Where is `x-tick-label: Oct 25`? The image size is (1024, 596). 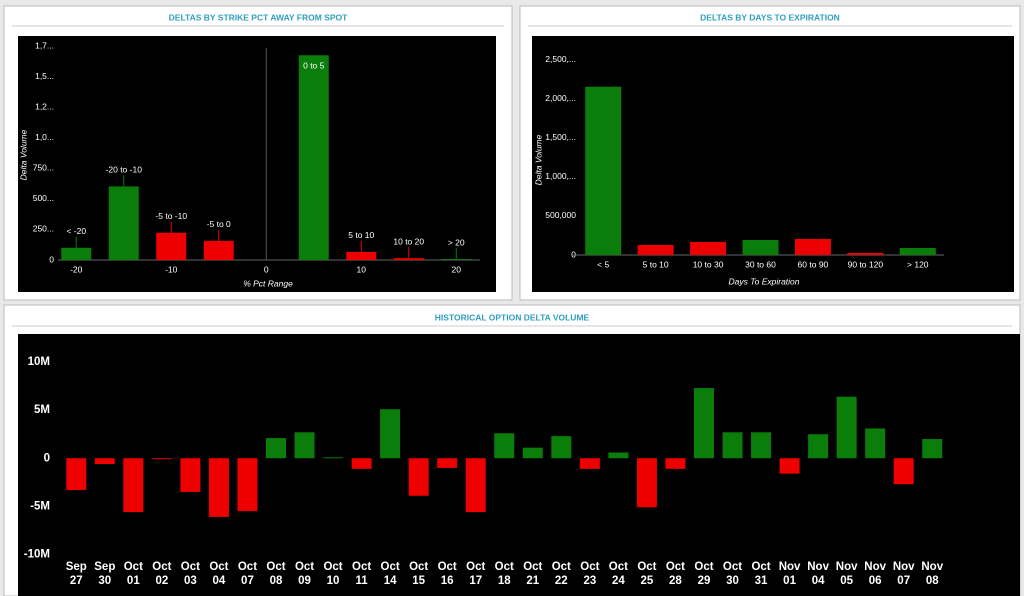
x-tick-label: Oct 25 is located at coordinates (646, 574).